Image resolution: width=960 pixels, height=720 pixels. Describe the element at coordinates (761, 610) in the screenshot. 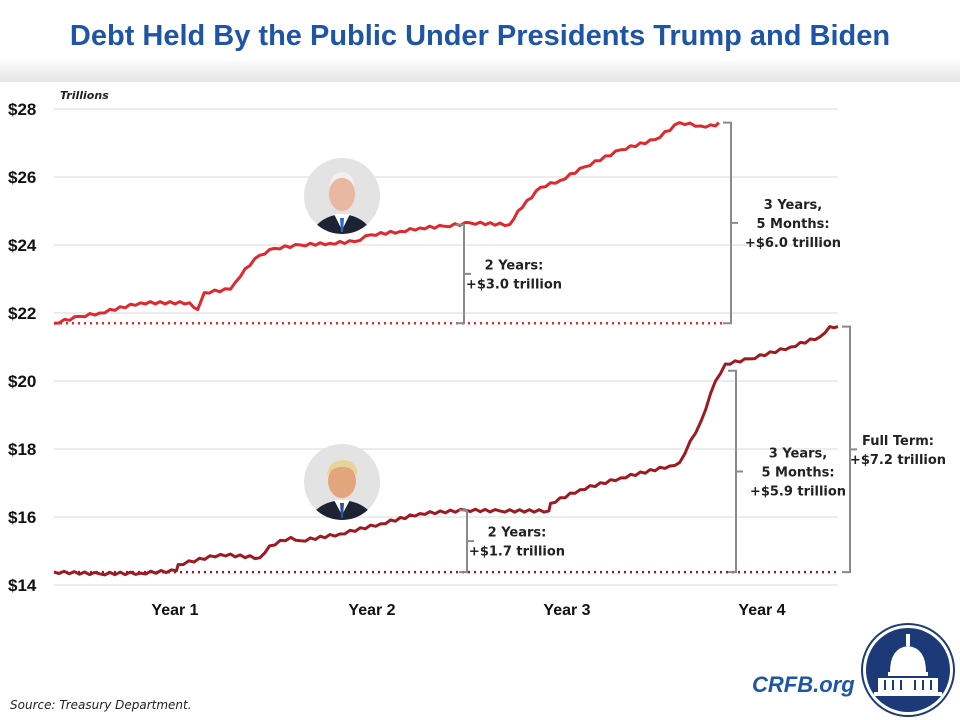

I see `x-category-label: Year 4` at that location.